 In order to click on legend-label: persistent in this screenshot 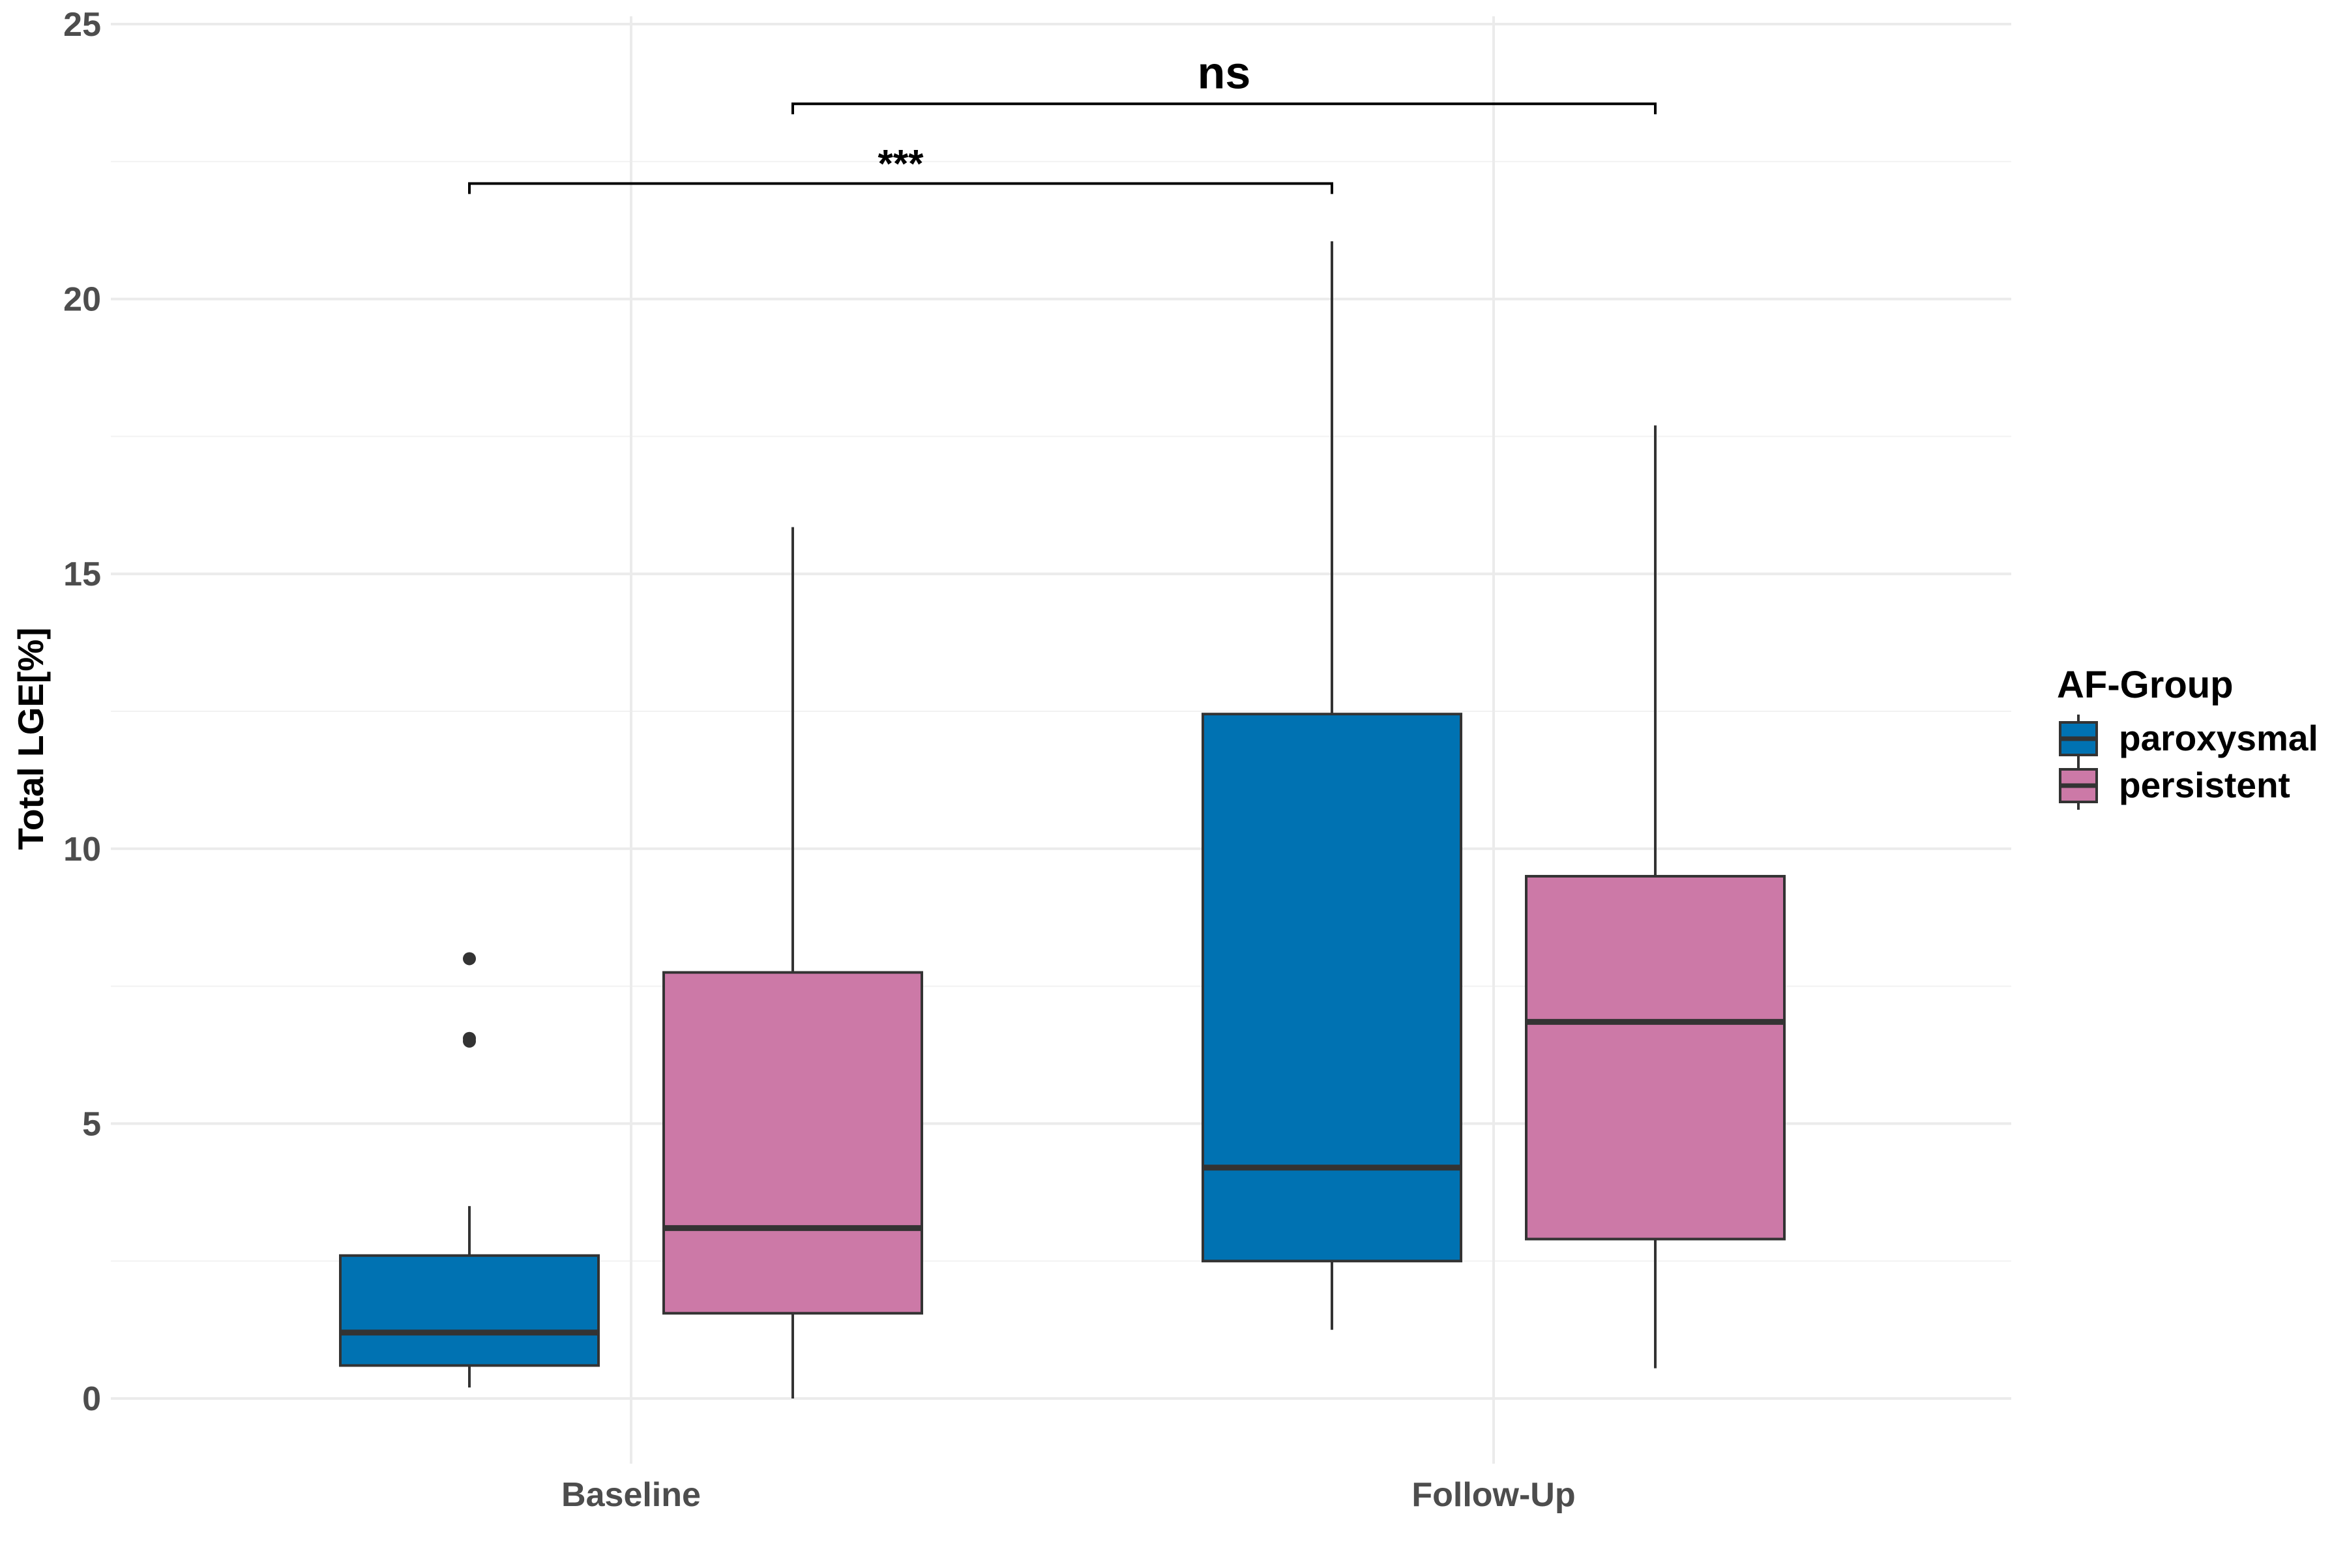, I will do `click(2204, 785)`.